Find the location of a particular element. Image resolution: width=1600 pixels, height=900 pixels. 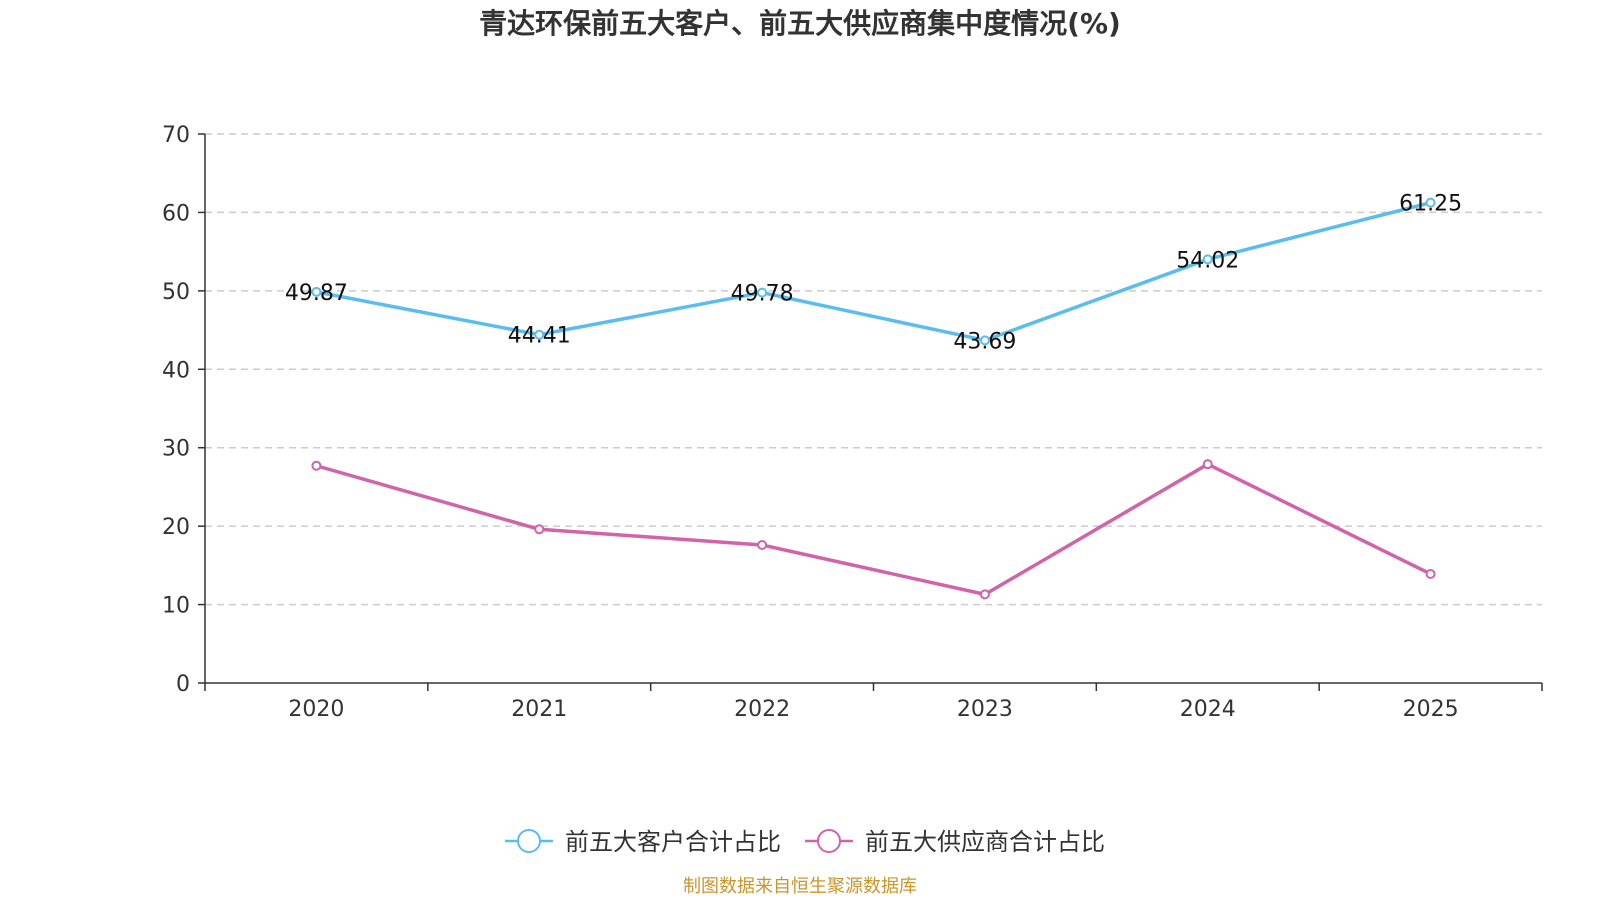

y-tick-label-20: 20 is located at coordinates (176, 527).